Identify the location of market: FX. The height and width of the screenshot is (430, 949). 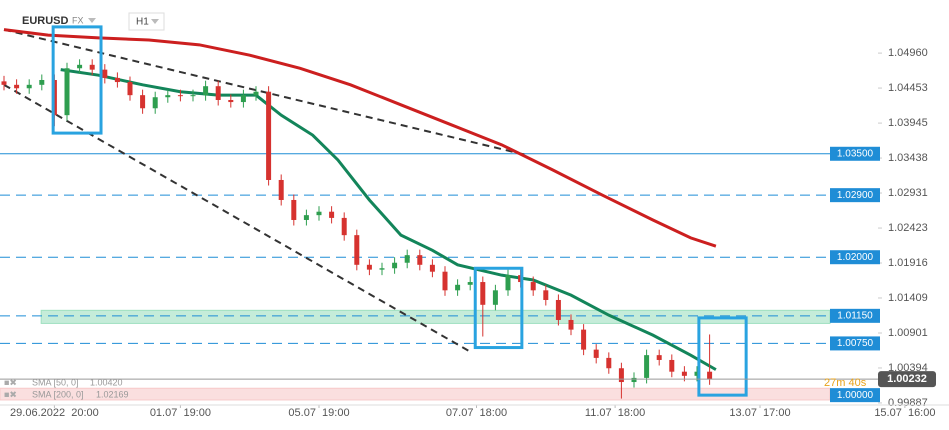
(78, 20).